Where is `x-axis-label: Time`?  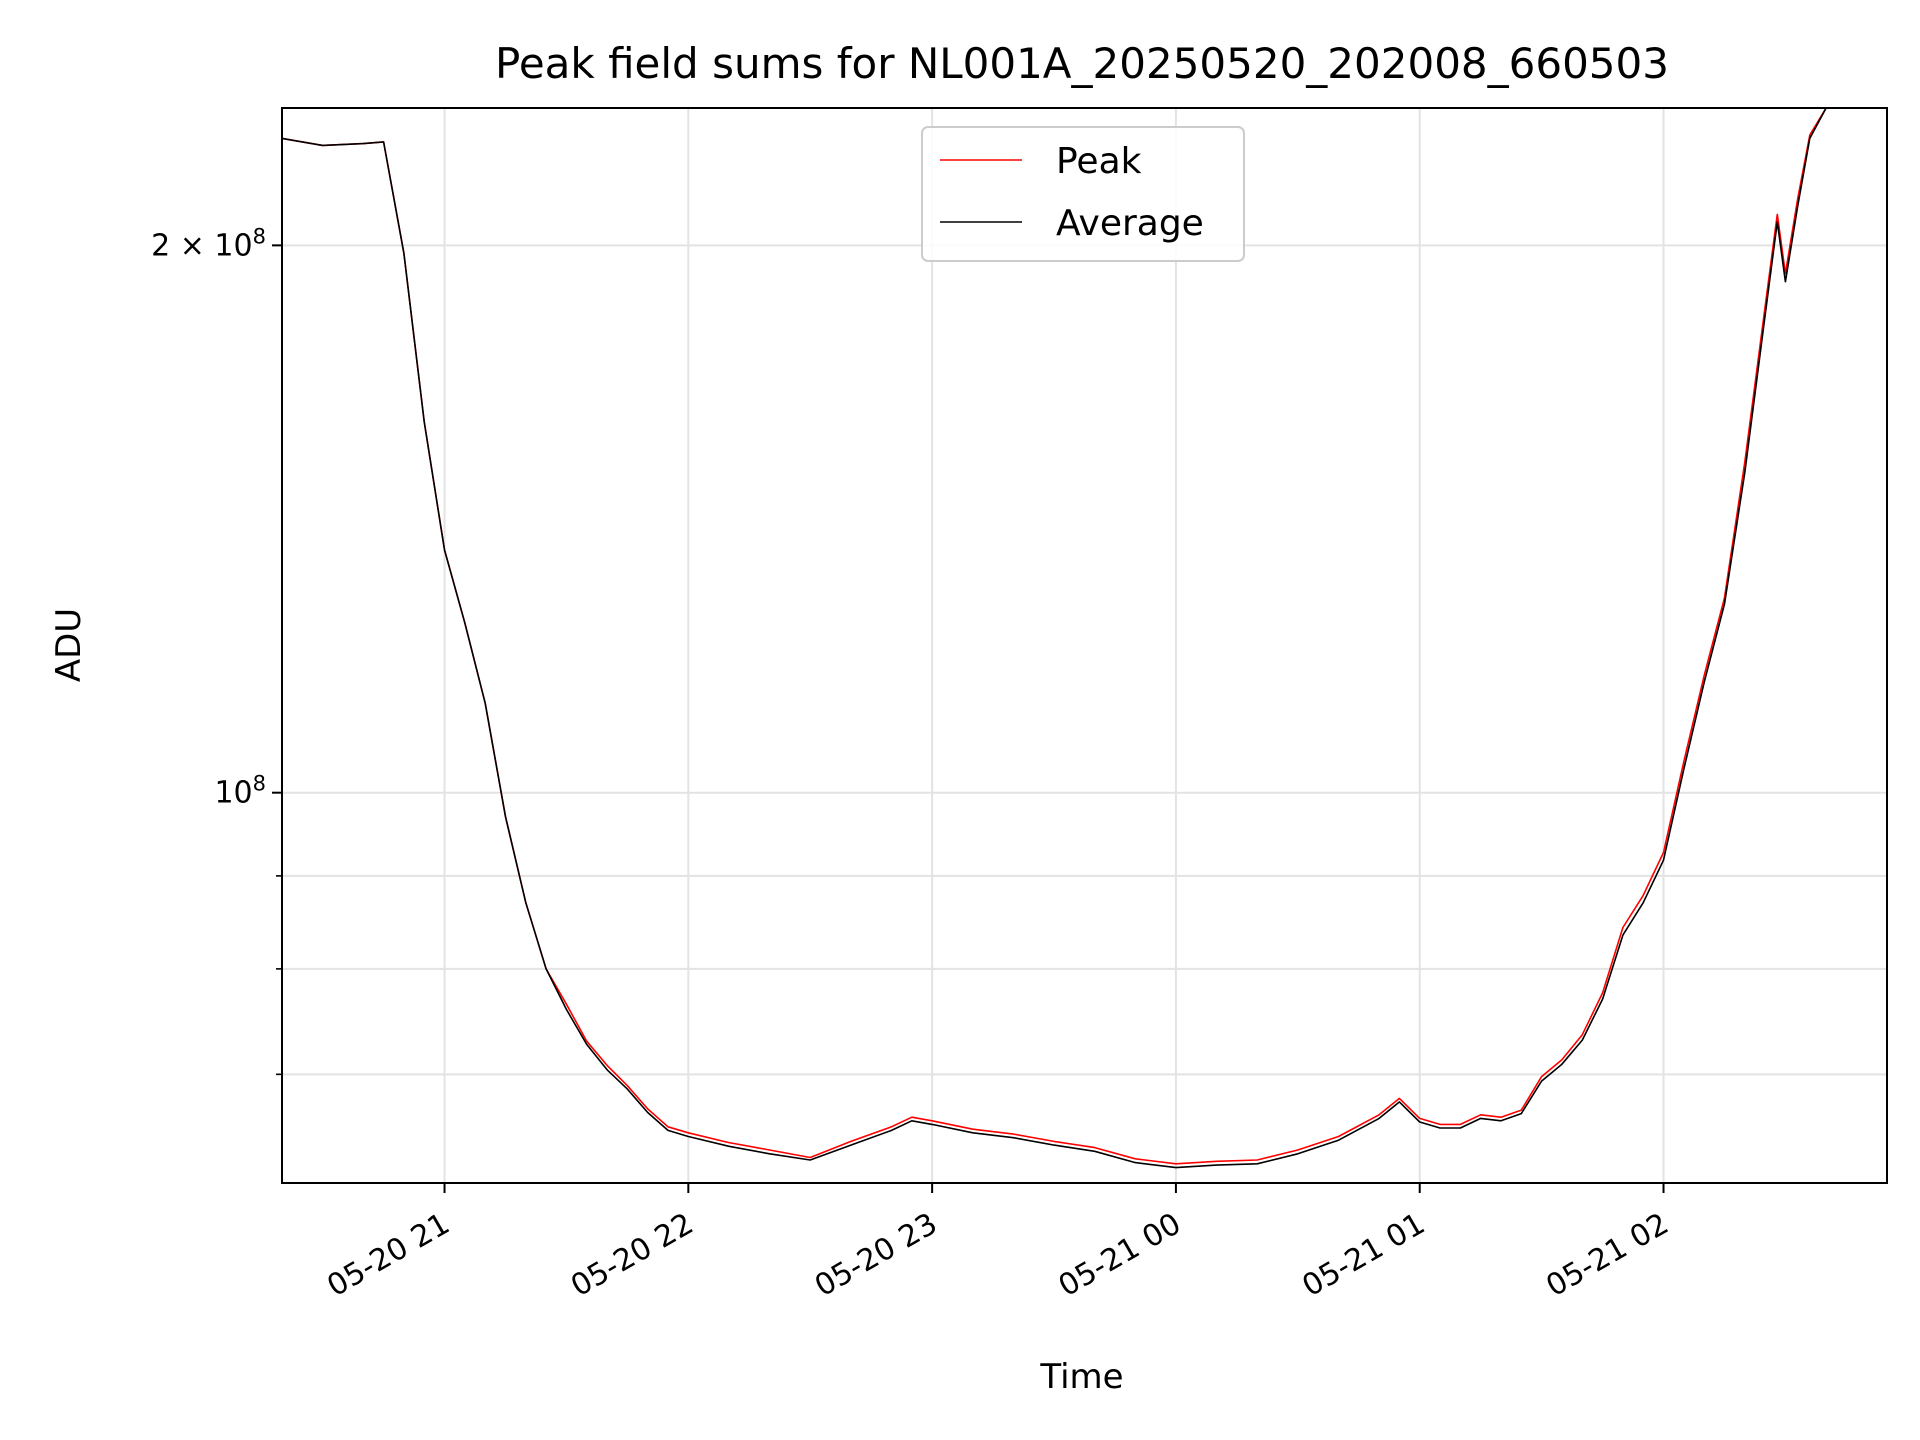
x-axis-label: Time is located at coordinates (1081, 1377).